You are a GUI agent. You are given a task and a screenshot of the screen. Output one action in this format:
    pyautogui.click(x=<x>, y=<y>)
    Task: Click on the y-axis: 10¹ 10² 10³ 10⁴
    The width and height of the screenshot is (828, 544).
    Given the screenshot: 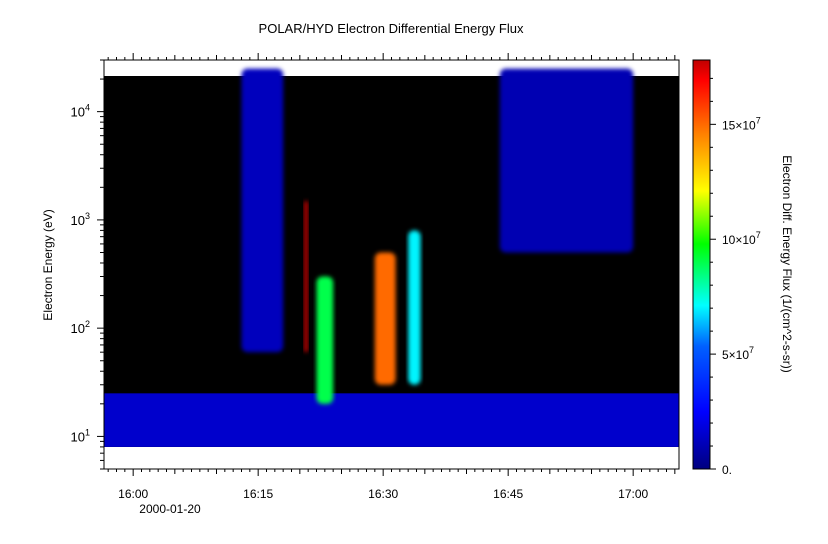 What is the action you would take?
    pyautogui.click(x=87, y=264)
    